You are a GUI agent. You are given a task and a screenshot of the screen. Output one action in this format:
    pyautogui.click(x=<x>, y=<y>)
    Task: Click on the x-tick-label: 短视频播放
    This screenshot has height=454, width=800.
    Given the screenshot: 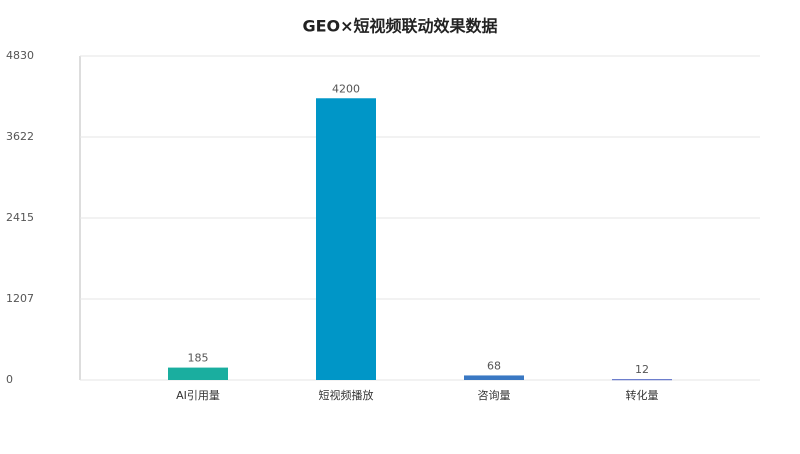 What is the action you would take?
    pyautogui.click(x=346, y=395)
    